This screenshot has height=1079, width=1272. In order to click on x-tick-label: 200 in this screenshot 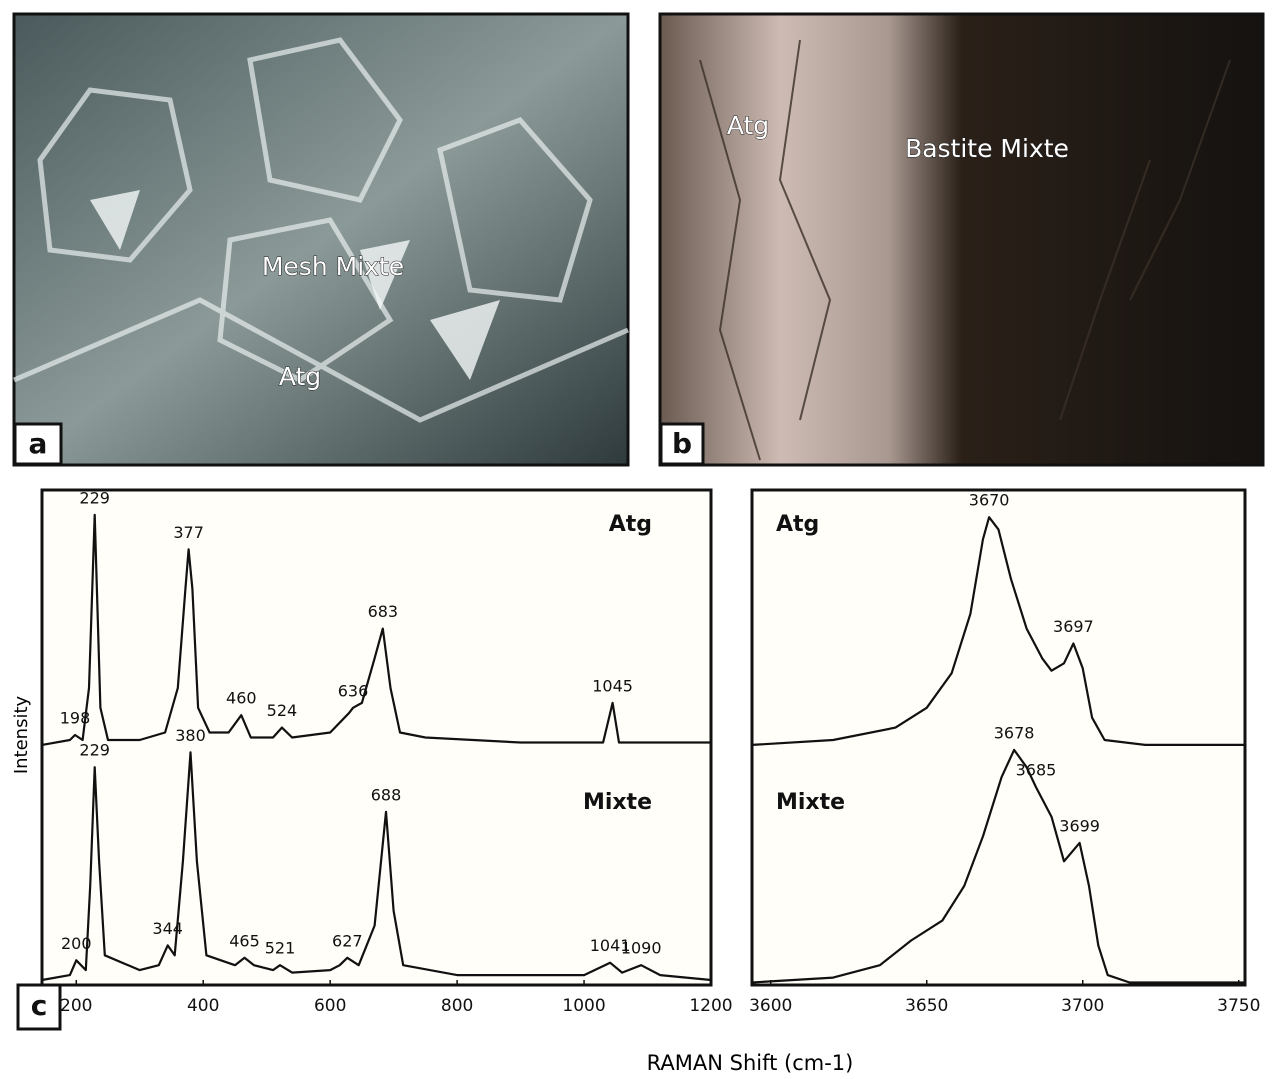, I will do `click(76, 1006)`.